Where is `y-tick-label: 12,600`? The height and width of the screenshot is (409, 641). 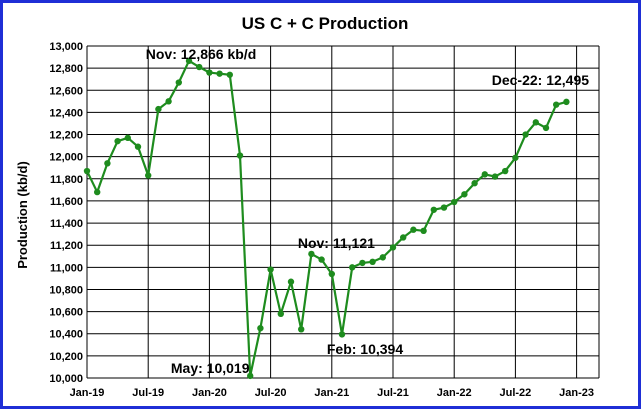 y-tick-label: 12,600 is located at coordinates (66, 91).